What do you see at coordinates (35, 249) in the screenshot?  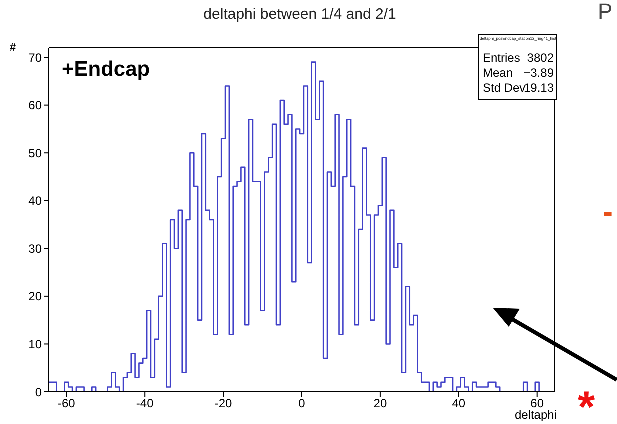 I see `y-tick-label: 30` at bounding box center [35, 249].